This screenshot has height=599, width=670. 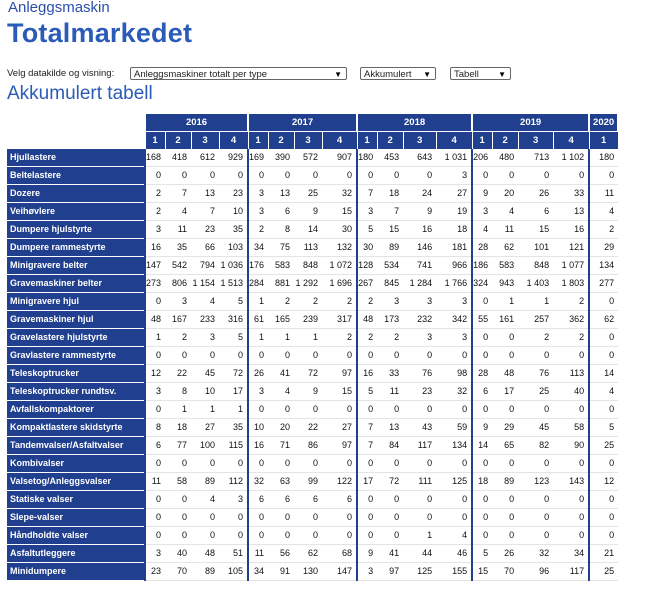 What do you see at coordinates (603, 445) in the screenshot?
I see `table-cell: 25` at bounding box center [603, 445].